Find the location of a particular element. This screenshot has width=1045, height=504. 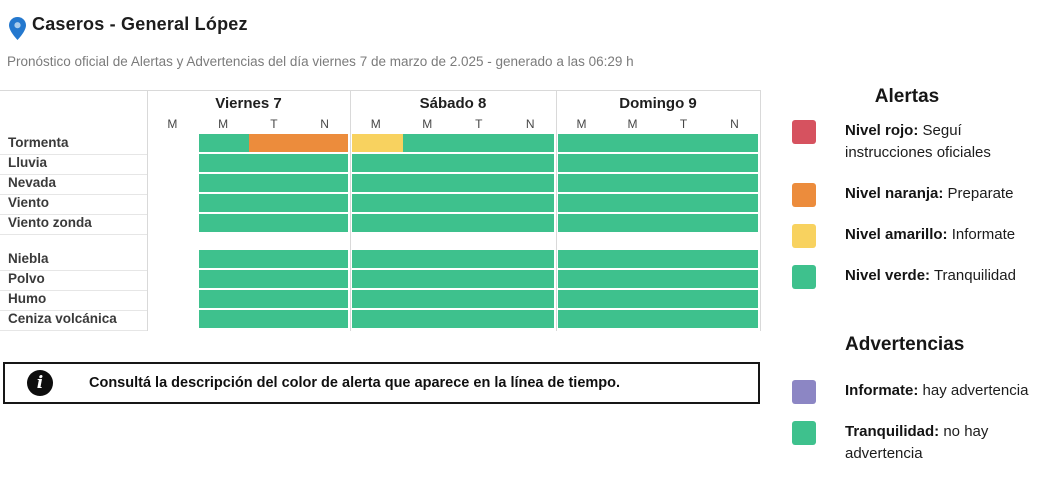

naranja-swatch-icon is located at coordinates (804, 195).